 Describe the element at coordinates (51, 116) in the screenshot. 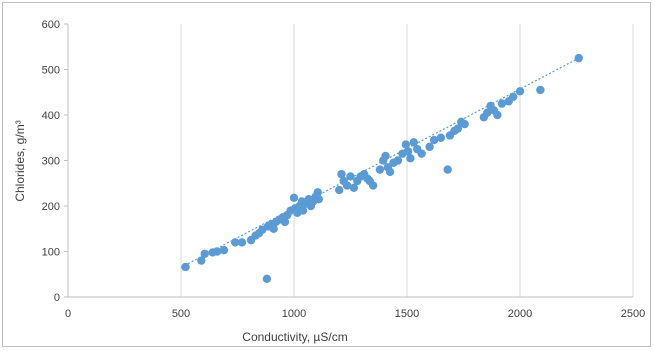

I see `y-tick-label: 400` at that location.